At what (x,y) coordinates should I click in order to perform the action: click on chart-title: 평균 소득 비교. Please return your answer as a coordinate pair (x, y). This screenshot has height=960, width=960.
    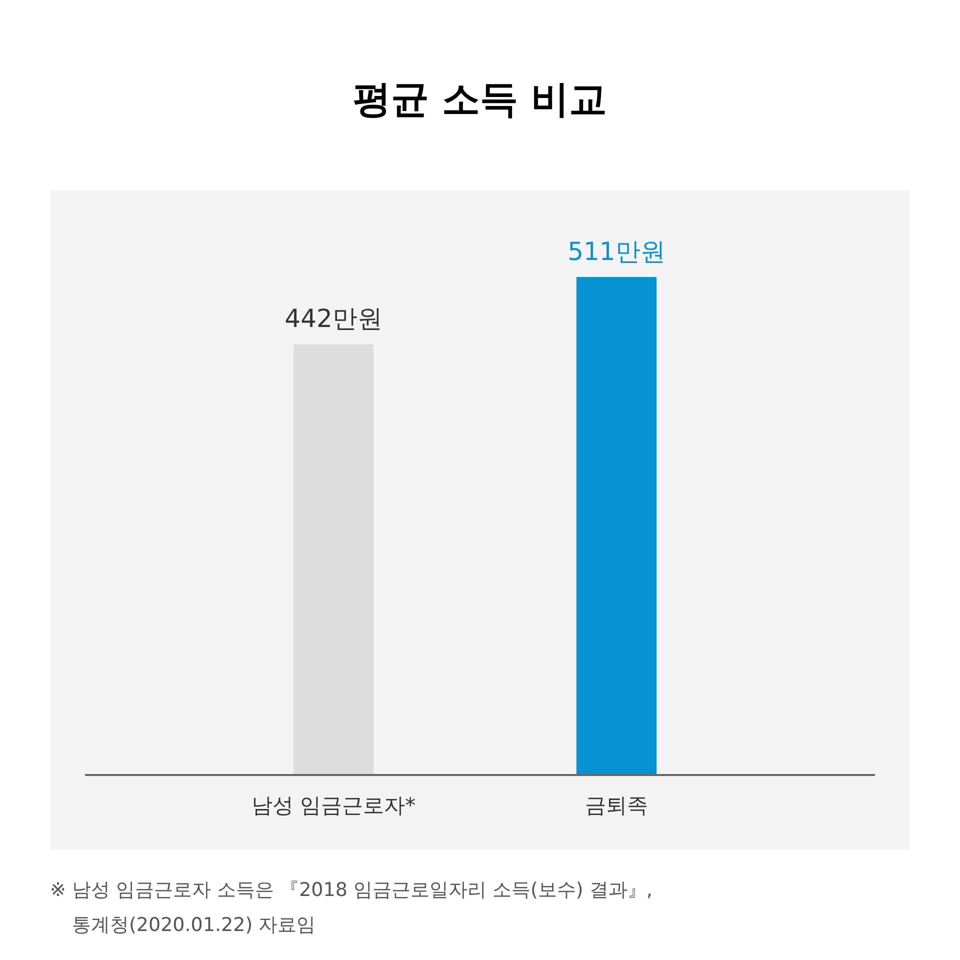
    Looking at the image, I should click on (480, 99).